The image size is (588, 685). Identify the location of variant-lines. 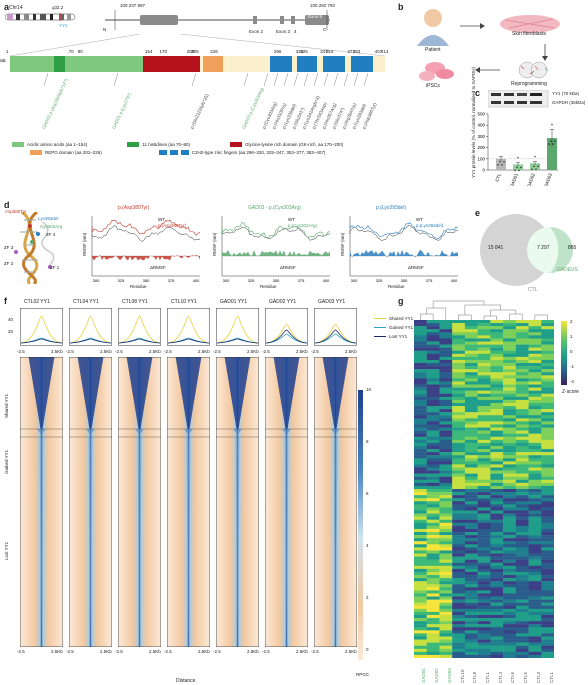
(206, 79).